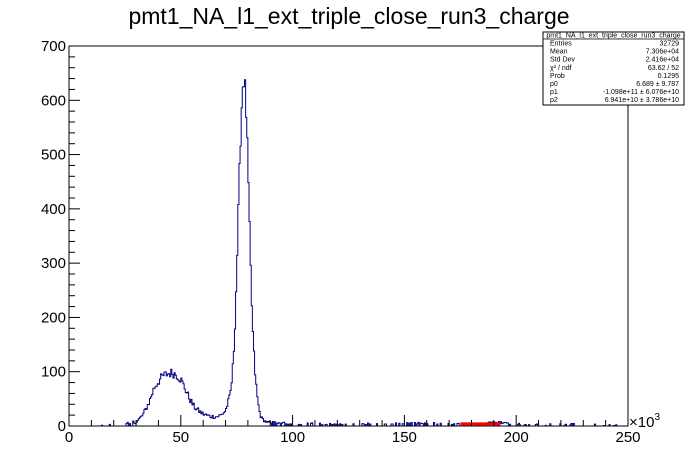 Image resolution: width=698 pixels, height=474 pixels. What do you see at coordinates (670, 44) in the screenshot?
I see `stats-value: 32729` at bounding box center [670, 44].